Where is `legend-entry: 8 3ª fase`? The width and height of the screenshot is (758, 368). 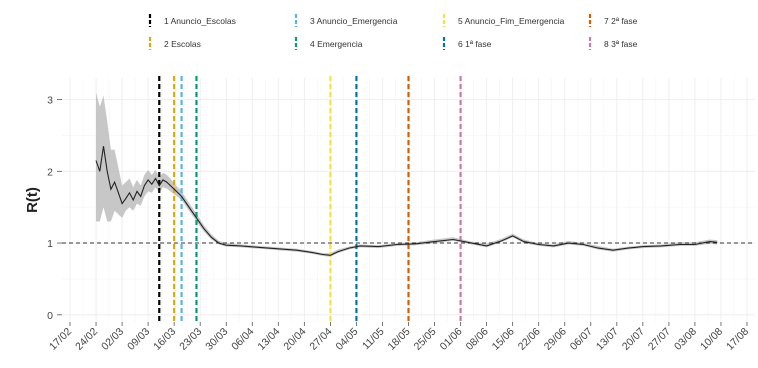
legend-entry: 8 3ª fase is located at coordinates (621, 44).